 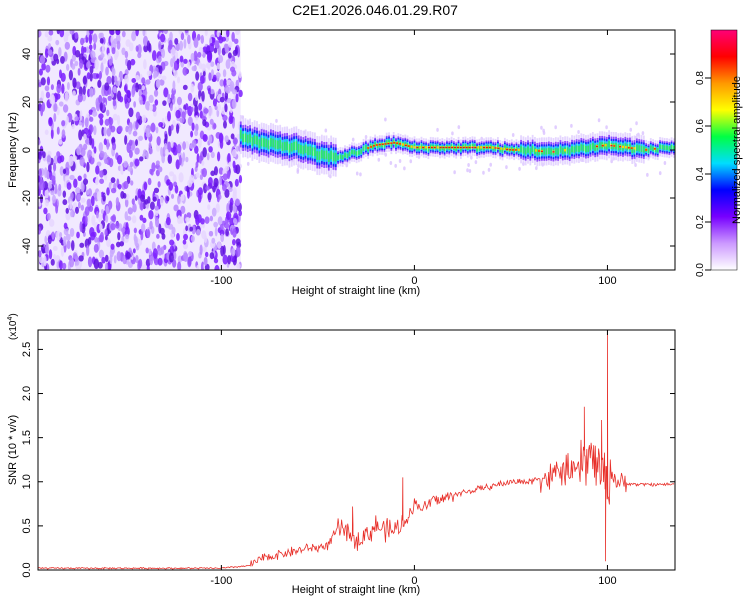 I want to click on line-xtick-label: -100, so click(x=221, y=581).